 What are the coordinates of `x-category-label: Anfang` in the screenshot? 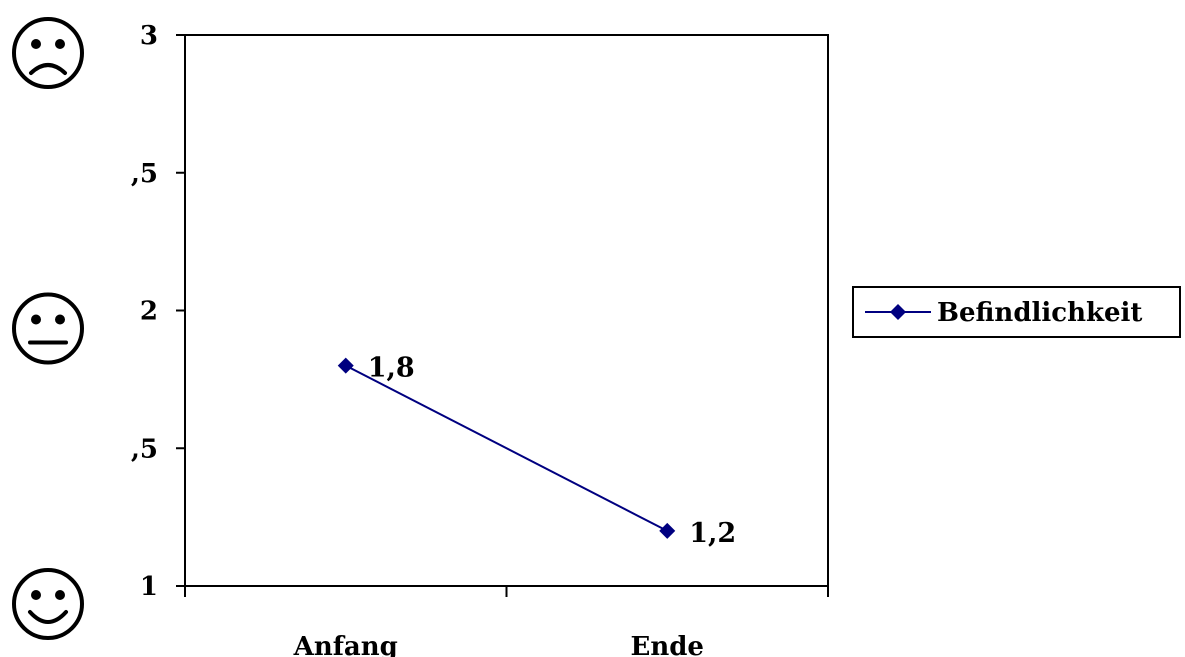 It's located at (345, 644).